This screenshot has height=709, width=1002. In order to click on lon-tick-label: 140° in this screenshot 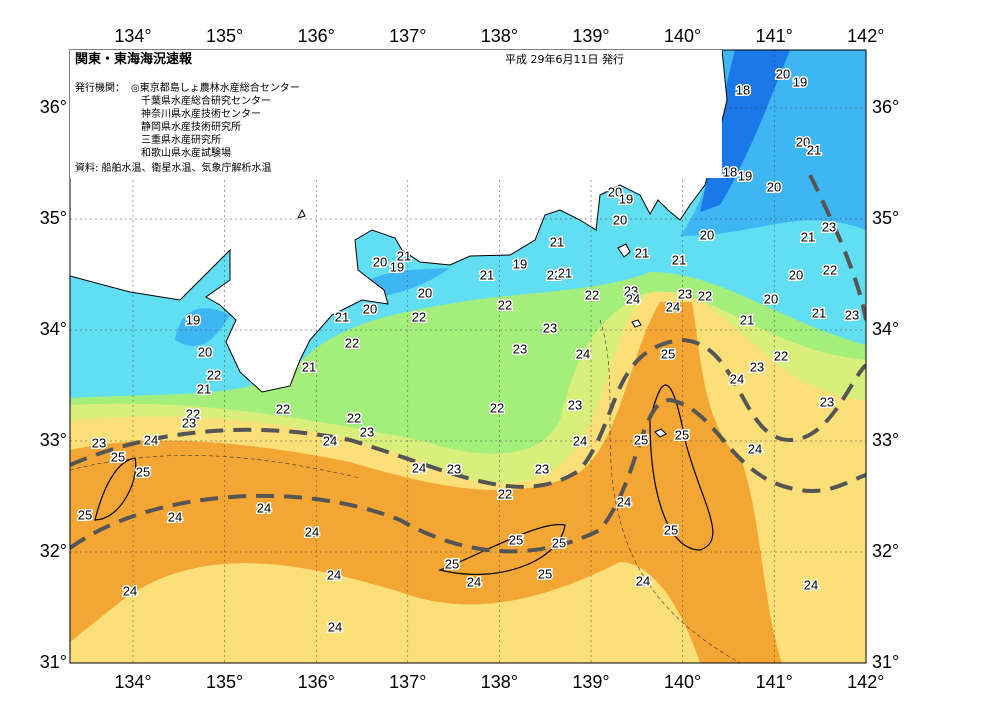, I will do `click(682, 36)`.